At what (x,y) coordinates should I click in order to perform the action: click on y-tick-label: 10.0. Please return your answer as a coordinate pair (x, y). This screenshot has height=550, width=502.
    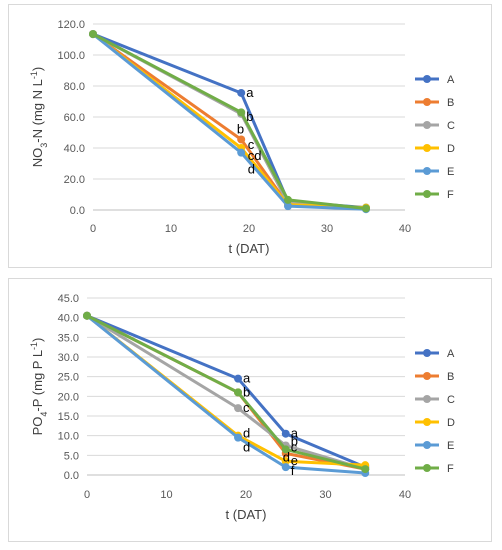
    Looking at the image, I should click on (68, 437).